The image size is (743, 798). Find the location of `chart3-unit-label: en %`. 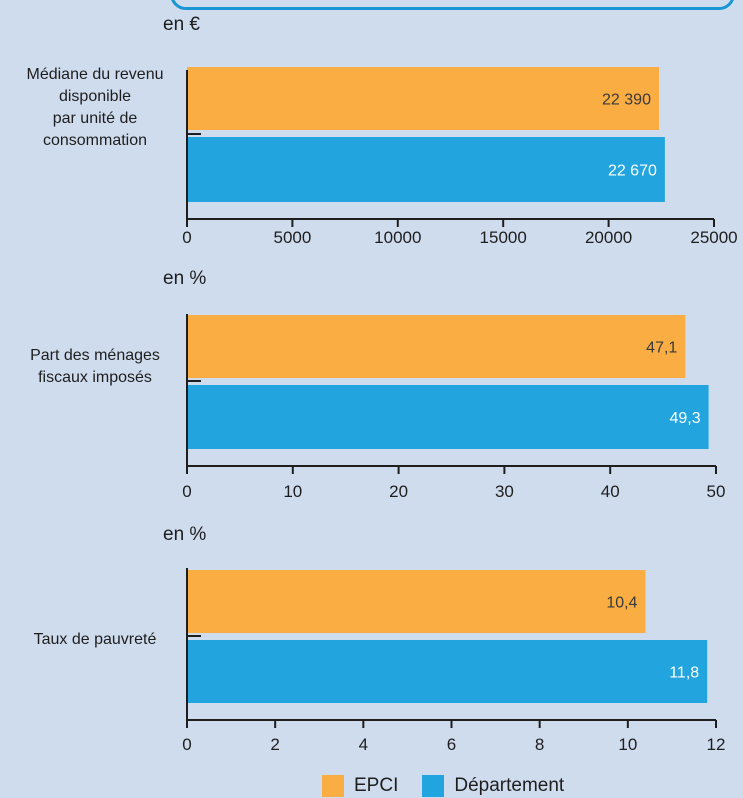

chart3-unit-label: en % is located at coordinates (184, 534).